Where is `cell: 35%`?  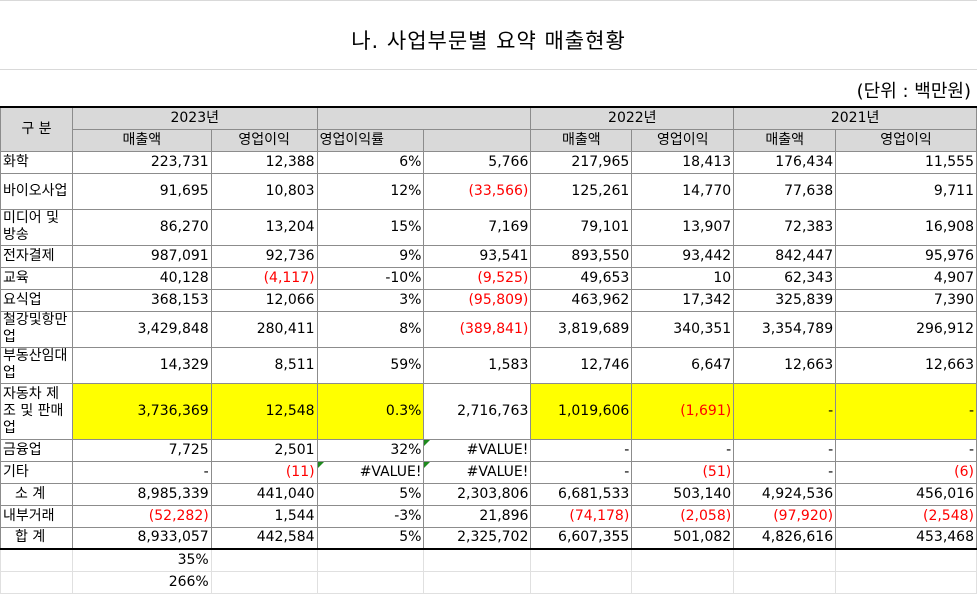
cell: 35% is located at coordinates (141, 560).